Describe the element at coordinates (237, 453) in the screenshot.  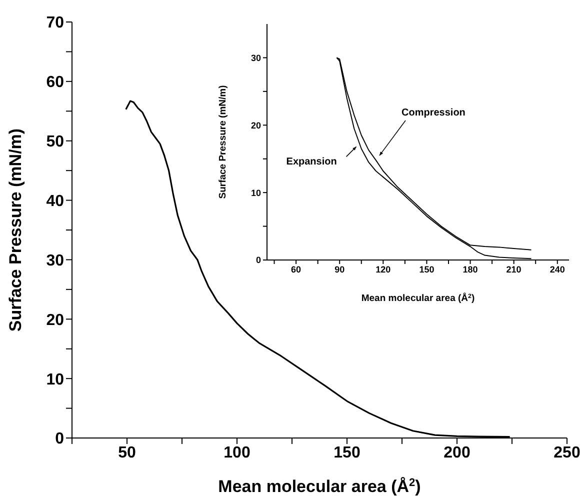
I see `x-tick-label: 100` at that location.